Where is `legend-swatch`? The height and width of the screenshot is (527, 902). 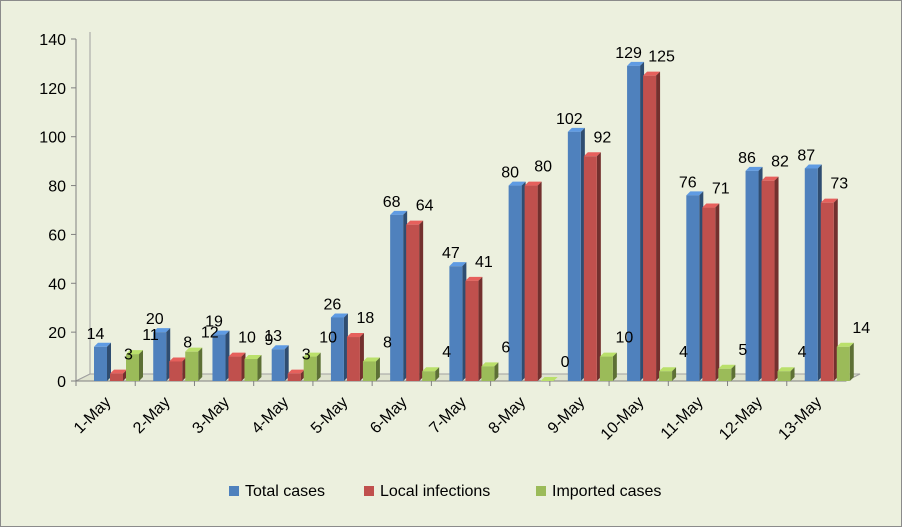 legend-swatch is located at coordinates (234, 491).